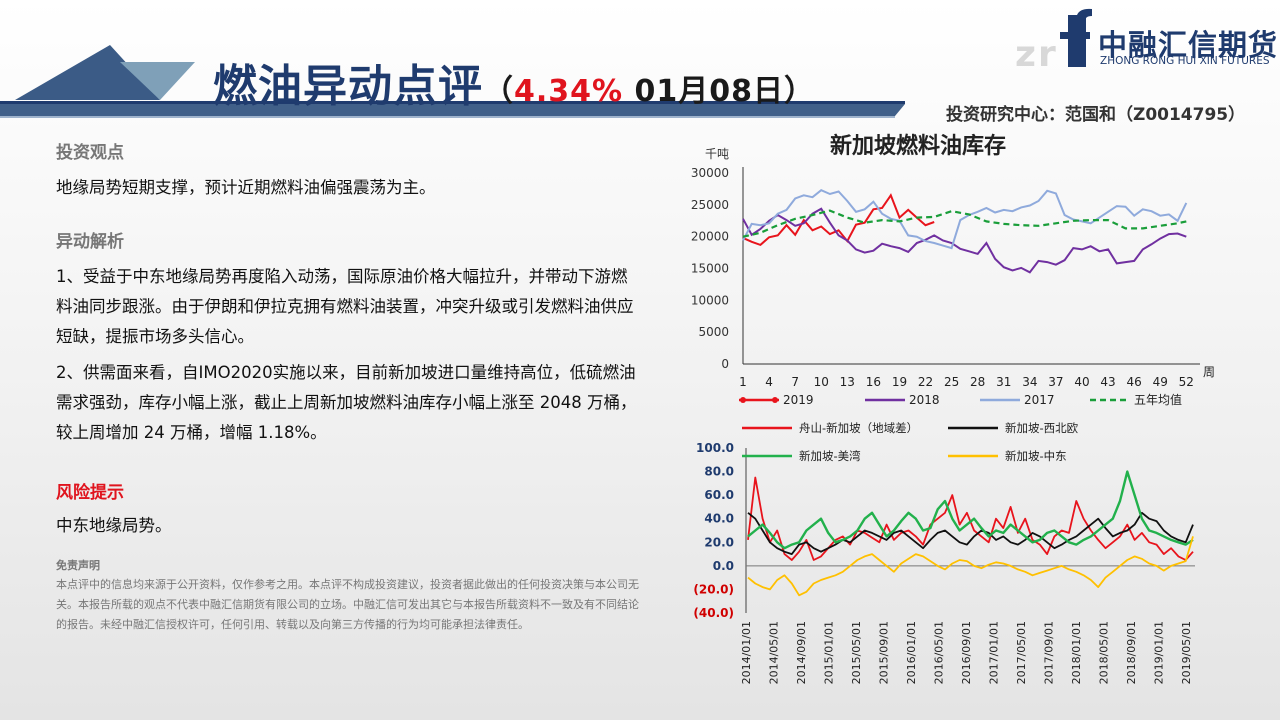 This screenshot has width=1280, height=720. What do you see at coordinates (1047, 54) in the screenshot?
I see `svg-text: r` at bounding box center [1047, 54].